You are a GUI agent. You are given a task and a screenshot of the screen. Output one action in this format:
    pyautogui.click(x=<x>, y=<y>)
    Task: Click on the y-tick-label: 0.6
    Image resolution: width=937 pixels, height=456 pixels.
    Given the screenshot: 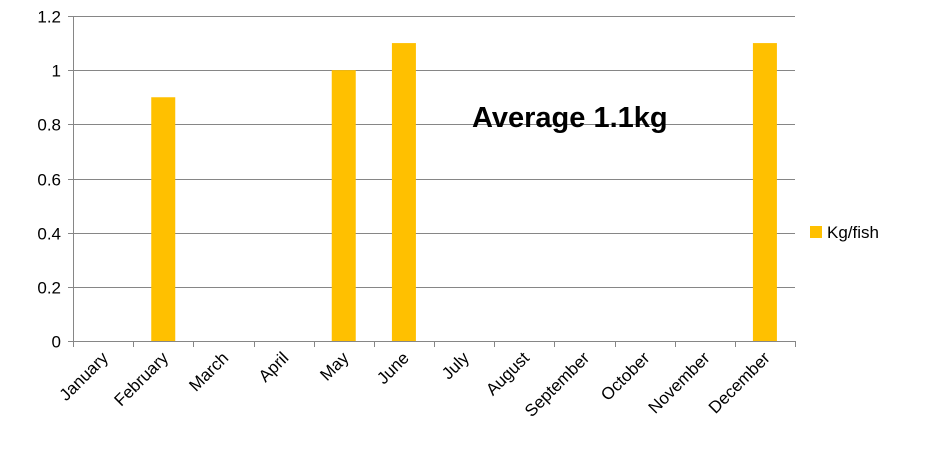 What is the action you would take?
    pyautogui.click(x=49, y=180)
    